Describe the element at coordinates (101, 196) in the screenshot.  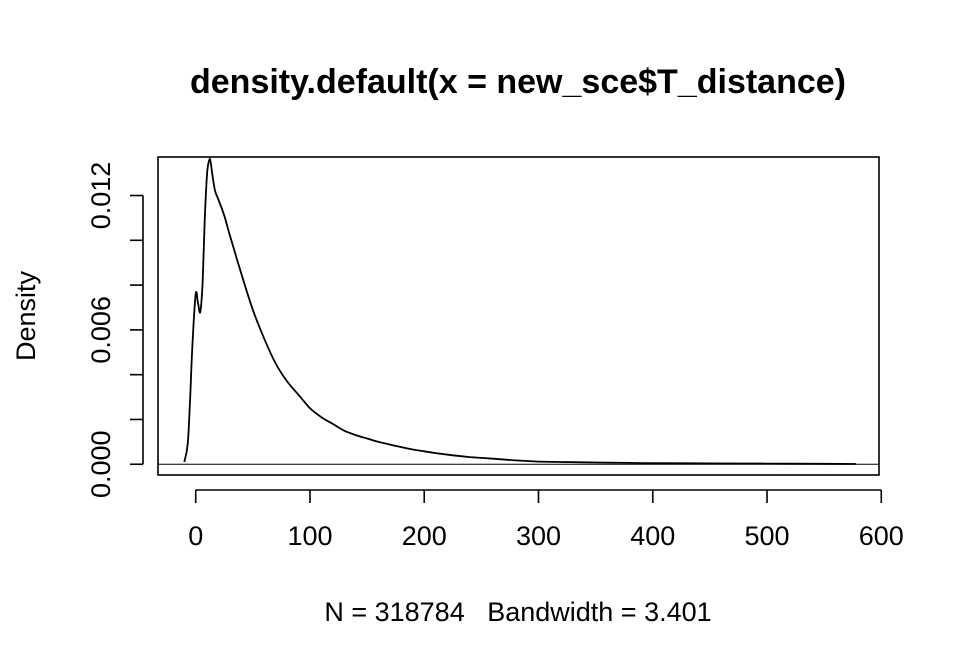
I see `y-tick-label: 0.012` at that location.